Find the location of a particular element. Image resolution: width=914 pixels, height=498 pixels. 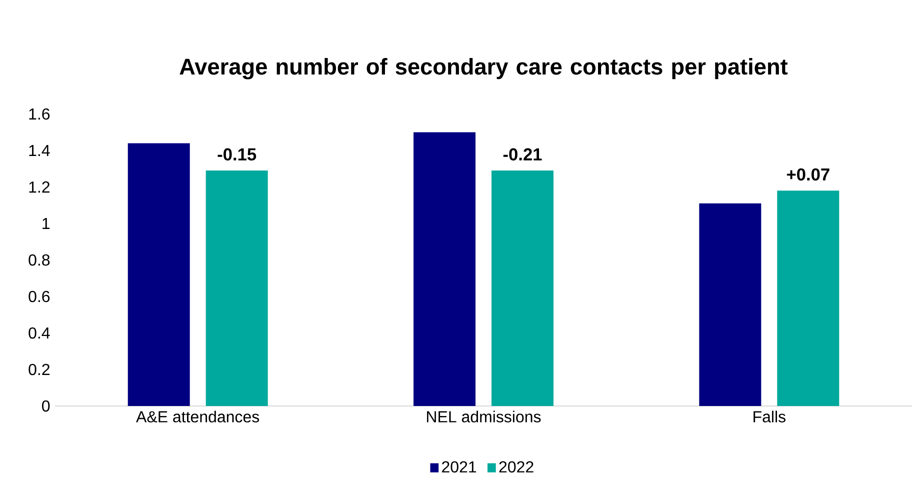

annotation: +0.07 is located at coordinates (808, 174).